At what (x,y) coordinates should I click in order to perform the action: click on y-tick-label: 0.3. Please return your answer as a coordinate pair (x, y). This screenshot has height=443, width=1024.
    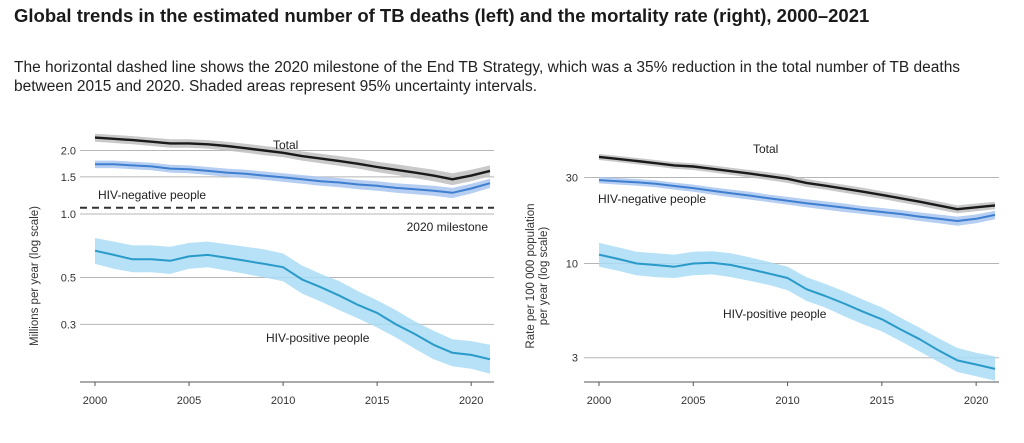
    Looking at the image, I should click on (68, 325).